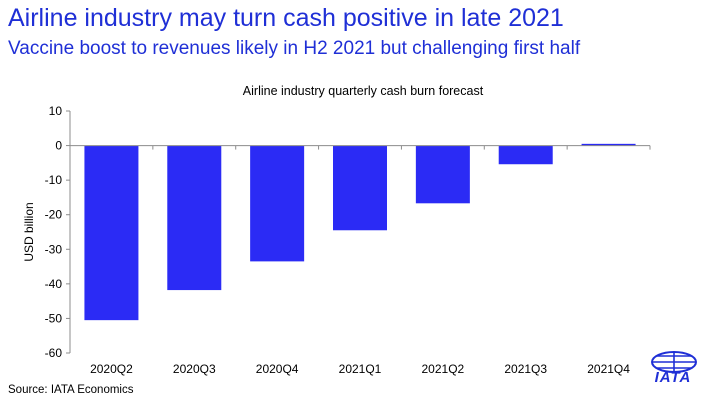 The image size is (720, 403). What do you see at coordinates (111, 369) in the screenshot?
I see `x-tick-label: 2020Q2` at bounding box center [111, 369].